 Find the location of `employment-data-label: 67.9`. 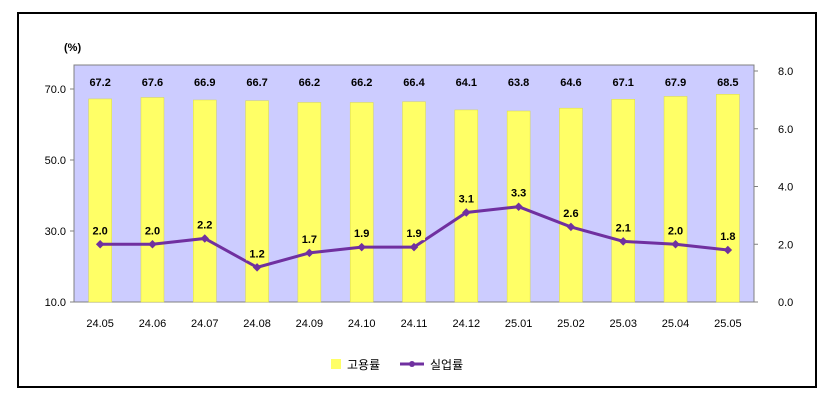

employment-data-label: 67.9 is located at coordinates (675, 83).